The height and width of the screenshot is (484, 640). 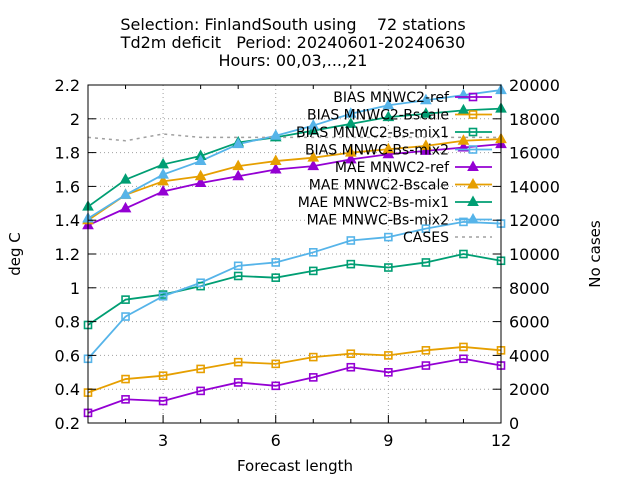 What do you see at coordinates (529, 288) in the screenshot?
I see `y2-tick-label: 8000` at bounding box center [529, 288].